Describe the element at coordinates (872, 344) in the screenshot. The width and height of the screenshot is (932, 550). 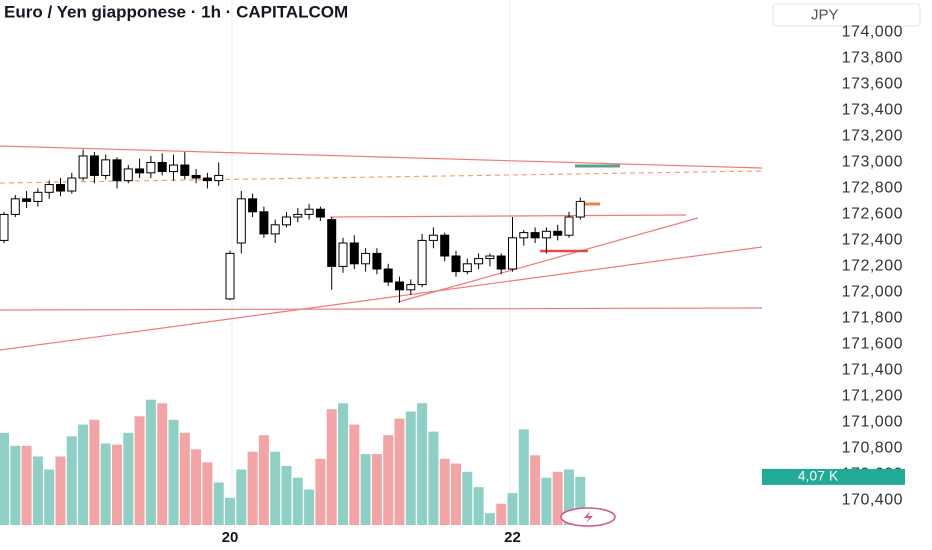
I see `y-tick-label: 171,600` at that location.